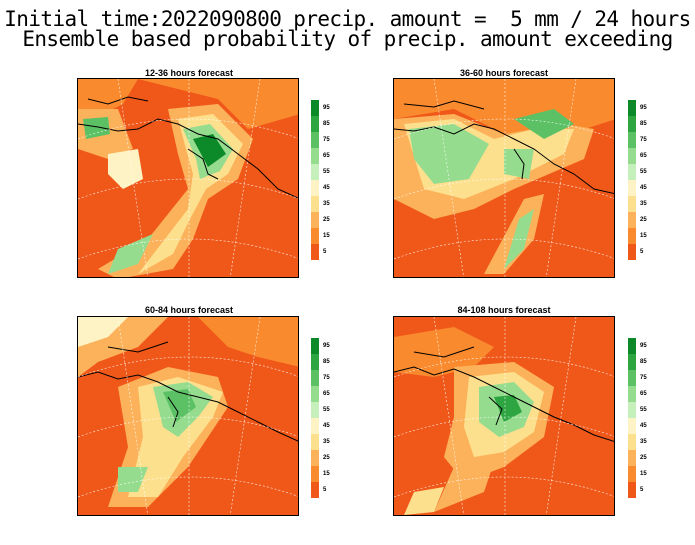 The width and height of the screenshot is (695, 545). I want to click on panel-1-map-svg, so click(188, 178).